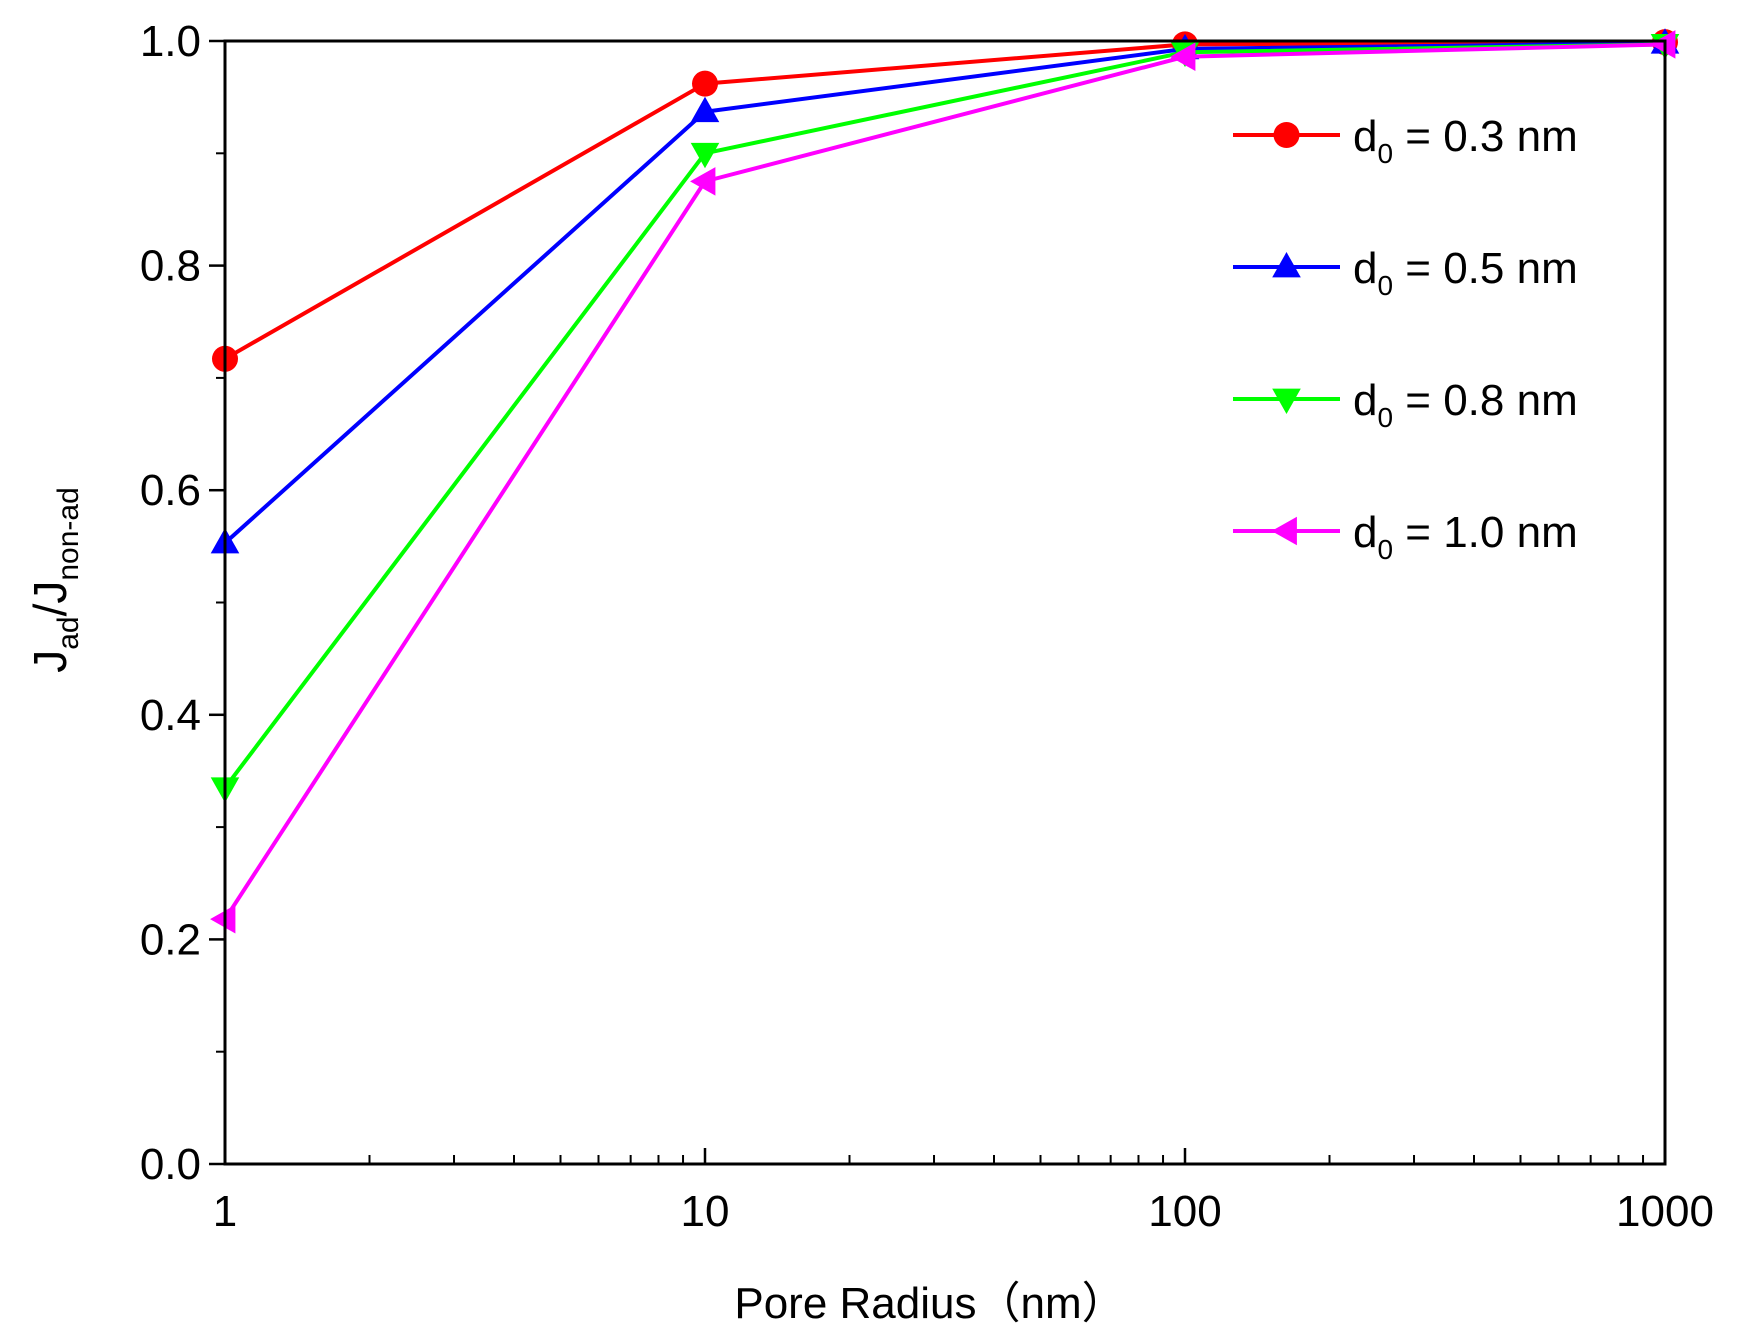 The image size is (1737, 1342). Describe the element at coordinates (1485, 136) in the screenshot. I see `legend-label-rest: = 0.3 nm` at that location.